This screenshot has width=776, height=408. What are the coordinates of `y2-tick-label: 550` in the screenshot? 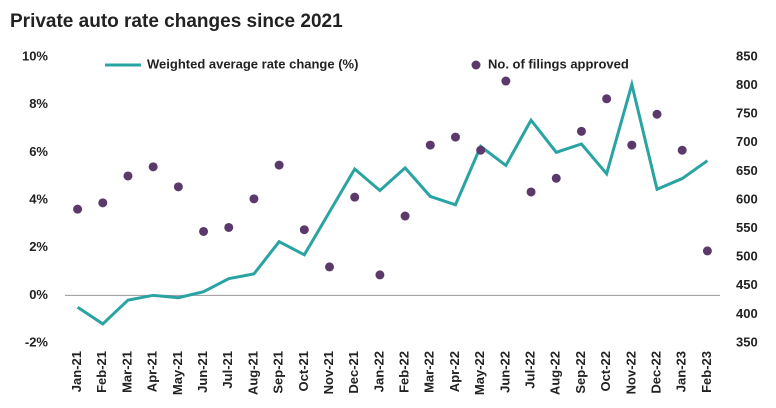 It's located at (747, 227).